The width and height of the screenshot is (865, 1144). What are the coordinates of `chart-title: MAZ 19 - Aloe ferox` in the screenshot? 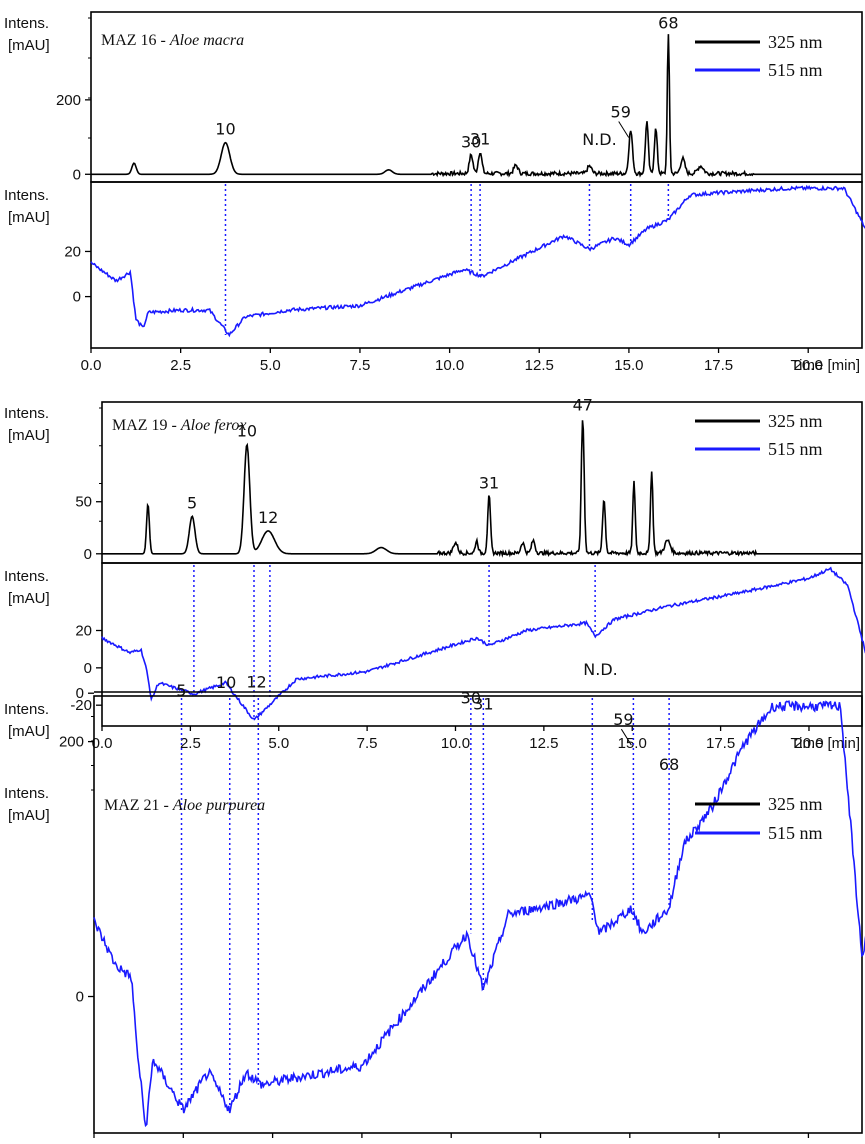 It's located at (179, 425).